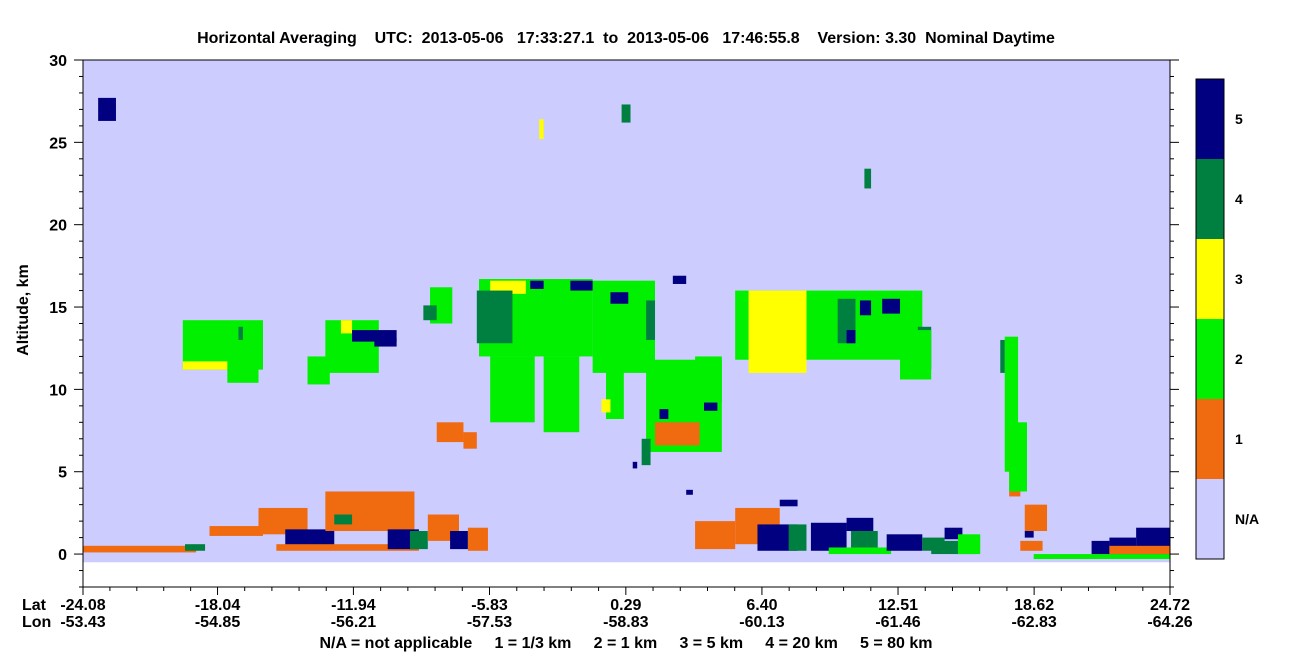 The width and height of the screenshot is (1300, 667). Describe the element at coordinates (58, 226) in the screenshot. I see `y-tick-label: 20` at that location.